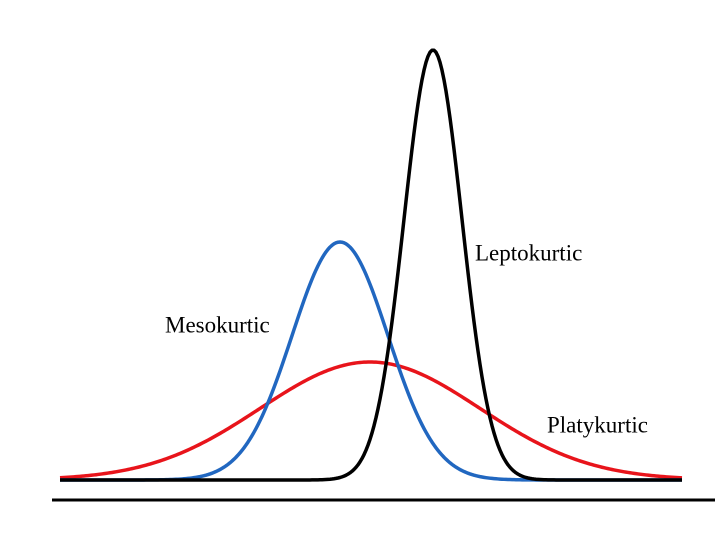  Describe the element at coordinates (597, 424) in the screenshot. I see `platykurtic-label: Platykurtic` at that location.